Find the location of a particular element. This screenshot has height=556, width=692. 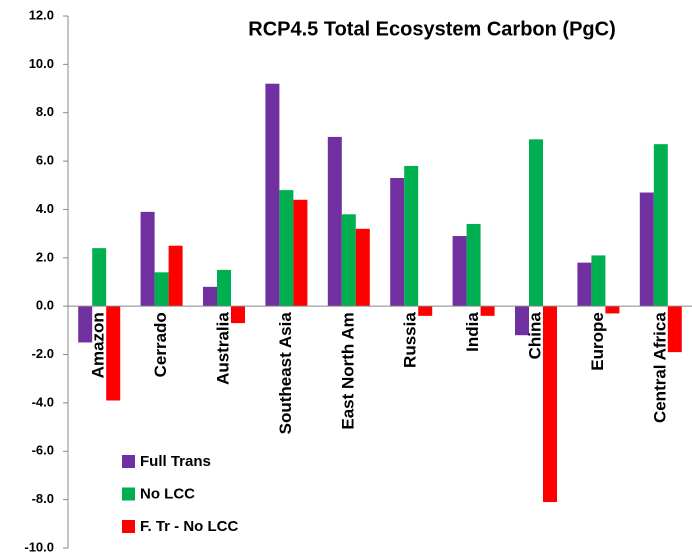

x-tick-label: India is located at coordinates (472, 332).